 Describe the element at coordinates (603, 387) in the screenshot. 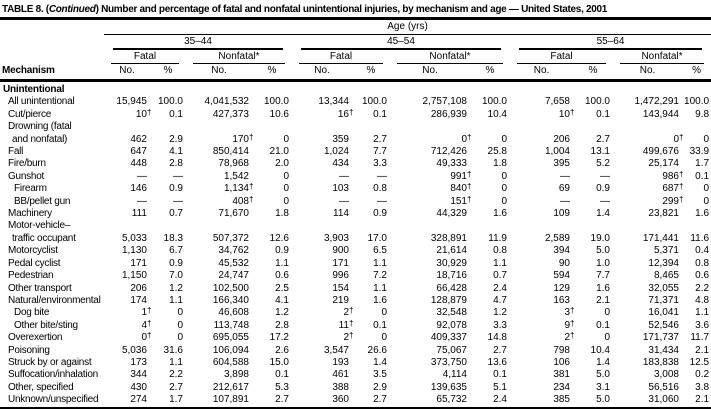

I see `percent-cell: 3.1` at that location.